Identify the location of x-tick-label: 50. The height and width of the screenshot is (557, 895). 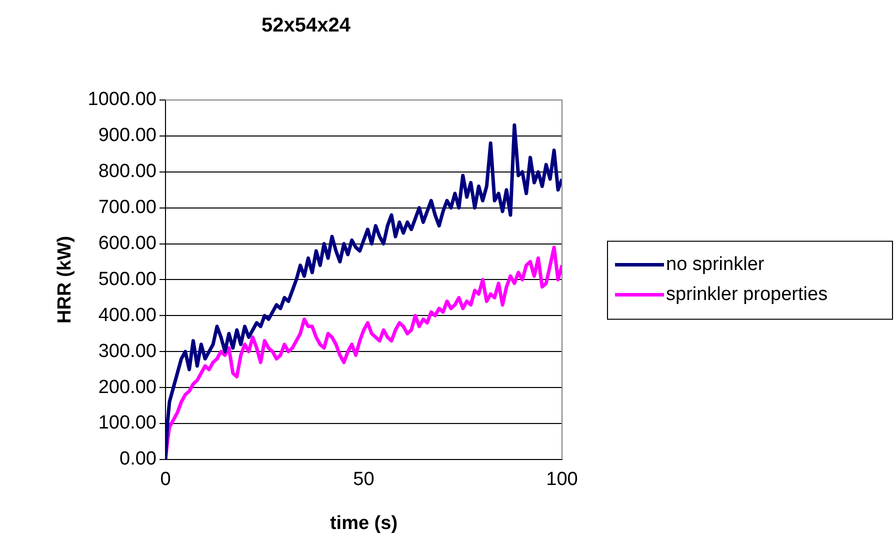
(363, 479).